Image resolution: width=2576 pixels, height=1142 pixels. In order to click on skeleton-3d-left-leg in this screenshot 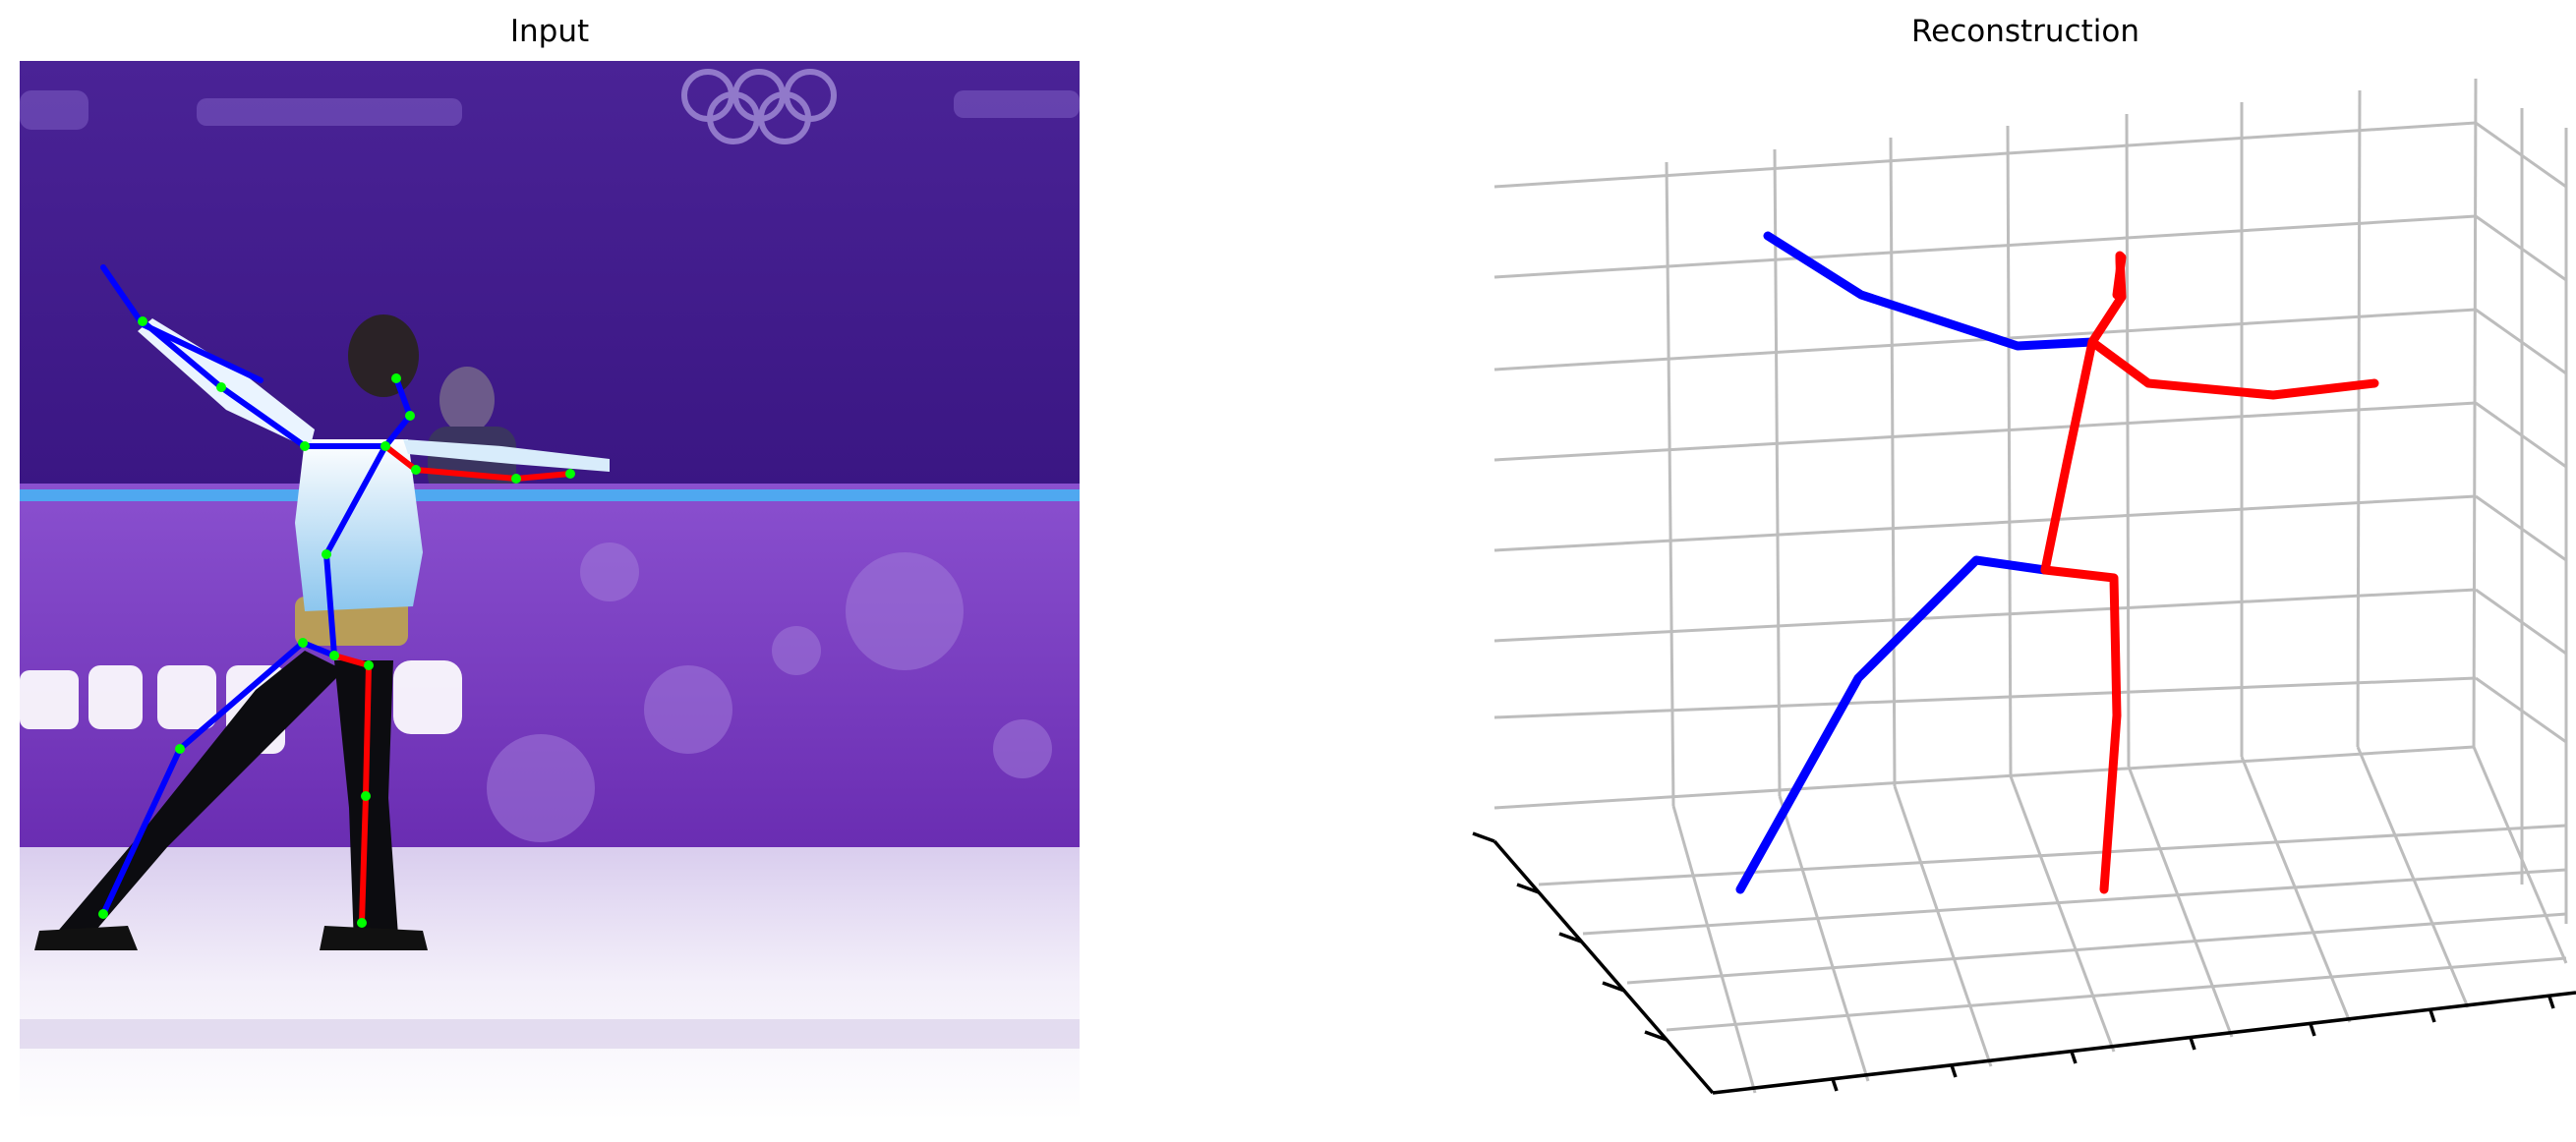, I will do `click(1892, 725)`.